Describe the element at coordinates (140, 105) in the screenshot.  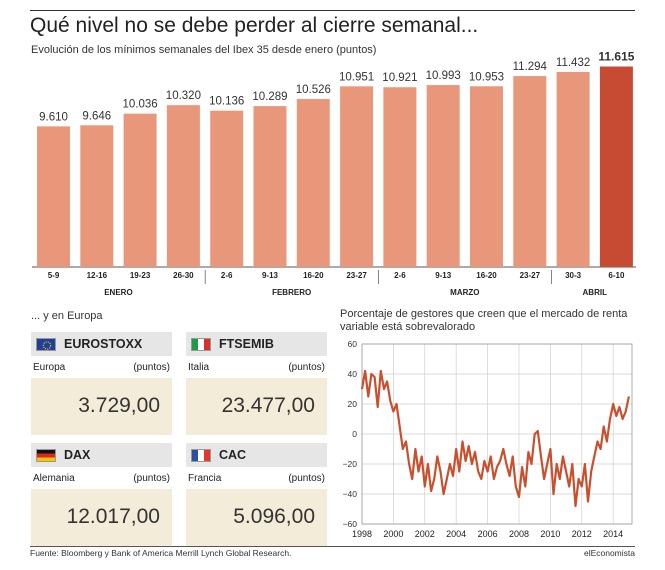
I see `bar-value-label: 10.036` at that location.